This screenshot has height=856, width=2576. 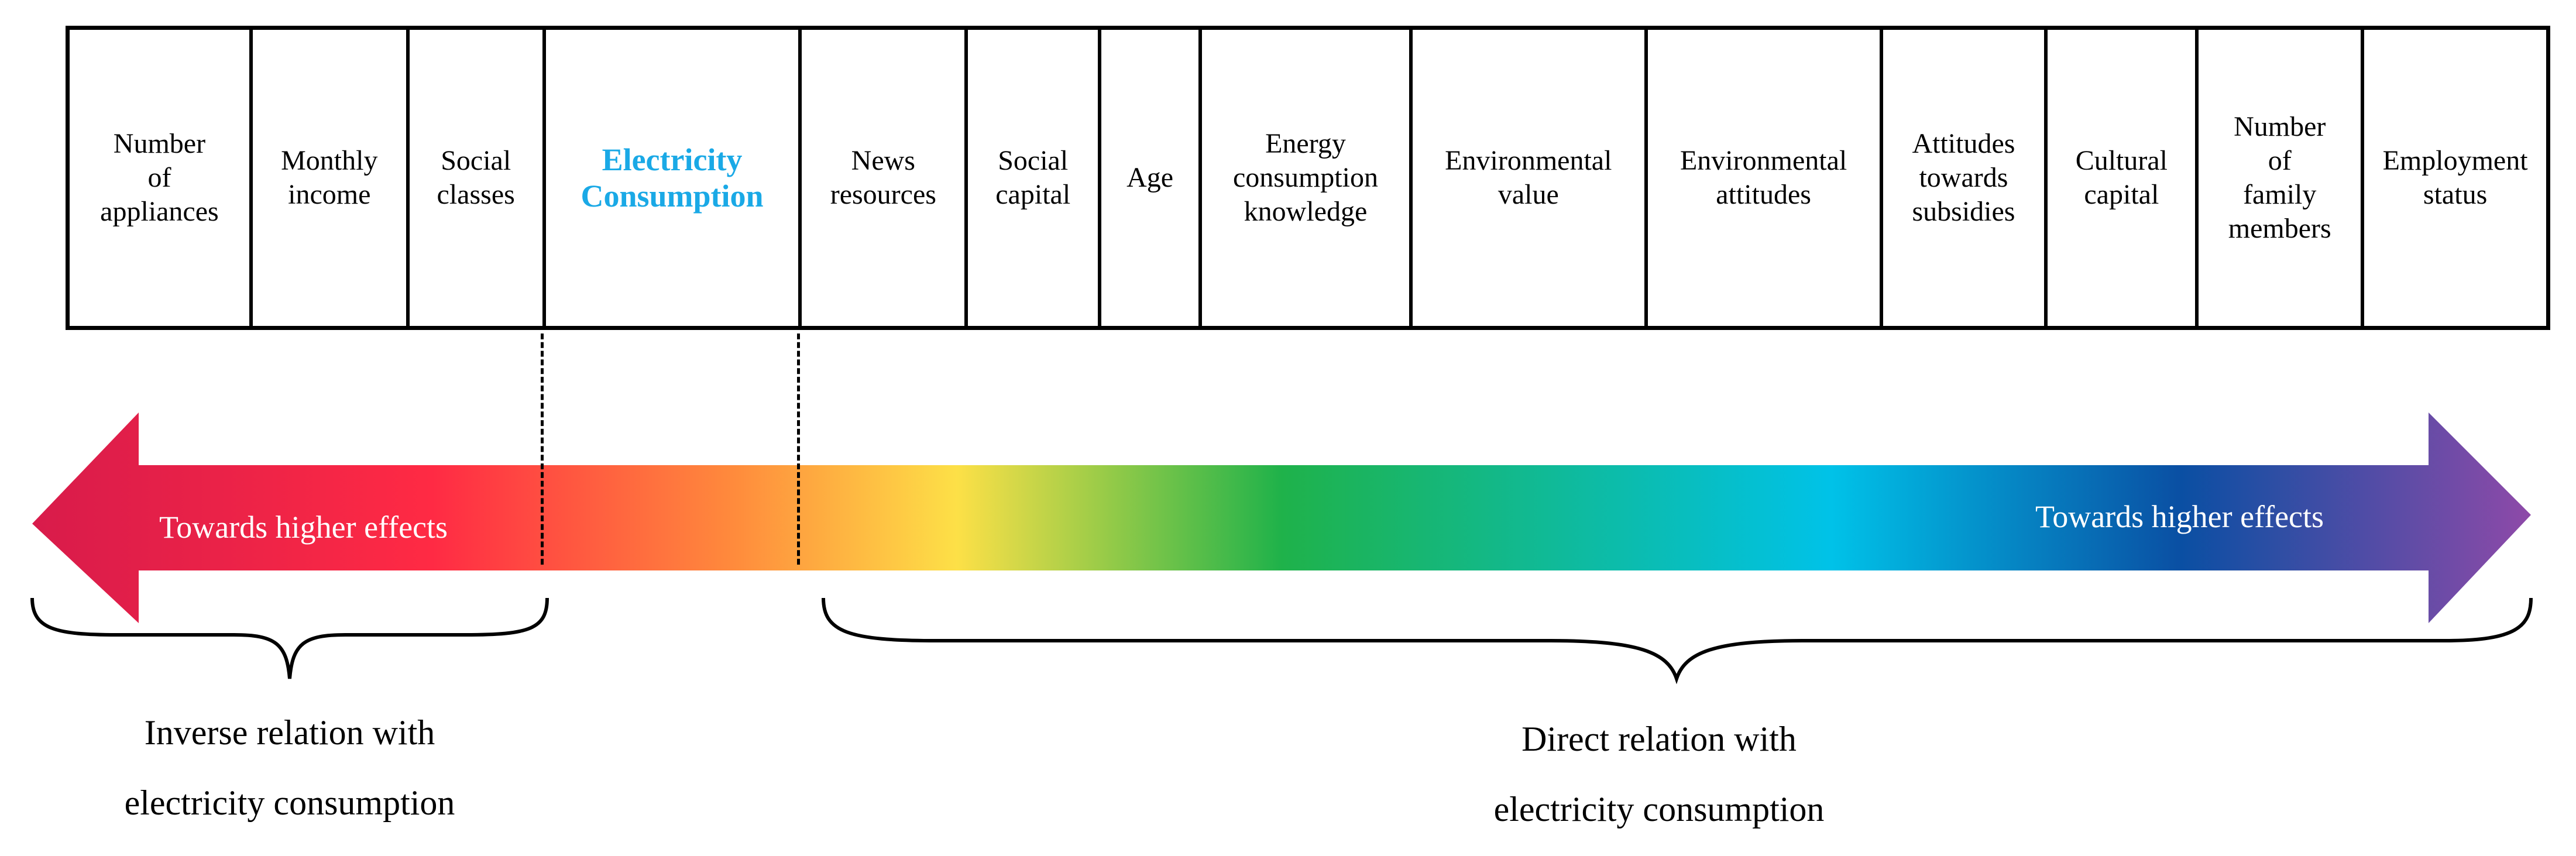 I want to click on factor-label-highlight: Electricity Consumption, so click(x=673, y=178).